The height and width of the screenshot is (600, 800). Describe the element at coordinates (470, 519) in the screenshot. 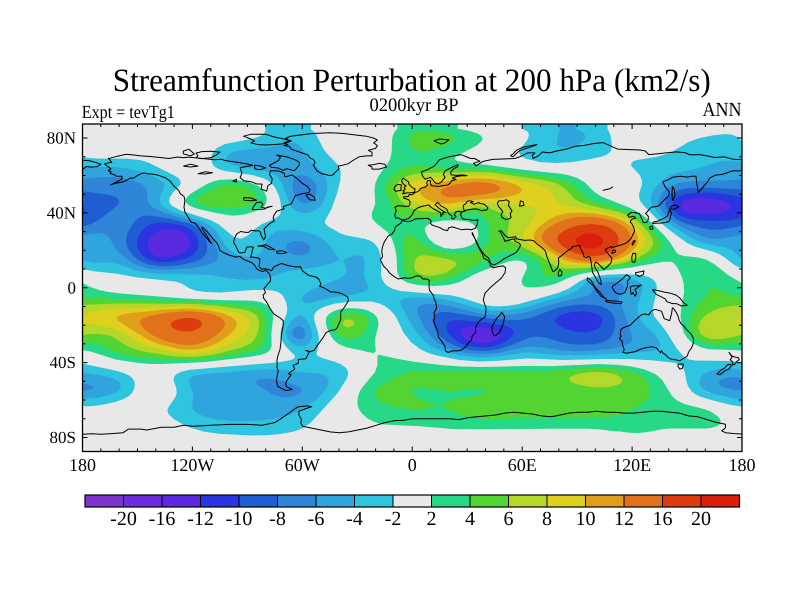

I see `svg-text: 4` at that location.